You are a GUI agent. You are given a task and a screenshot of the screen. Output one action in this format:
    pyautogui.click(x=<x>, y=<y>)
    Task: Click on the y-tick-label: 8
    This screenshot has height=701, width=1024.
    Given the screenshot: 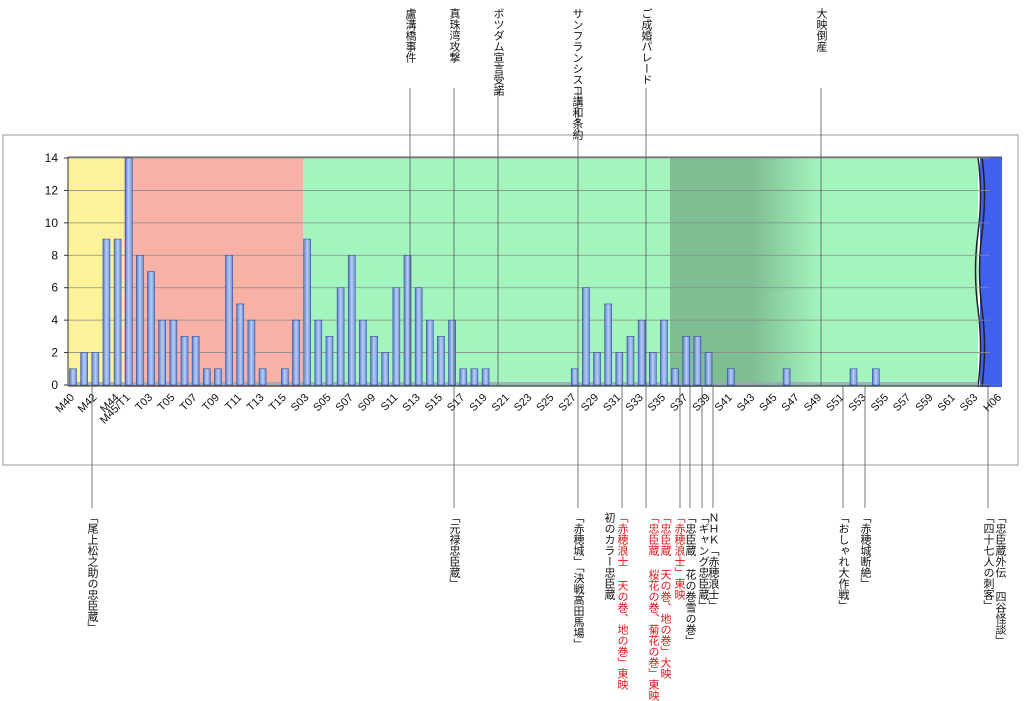 What is the action you would take?
    pyautogui.click(x=54, y=255)
    